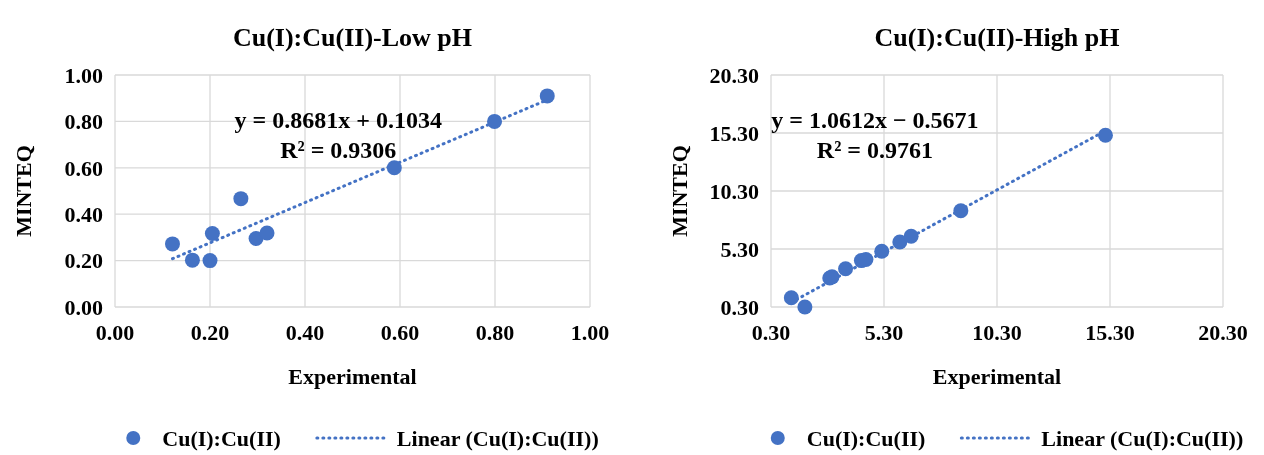  What do you see at coordinates (739, 249) in the screenshot?
I see `y-tick-label: 5.30` at bounding box center [739, 249].